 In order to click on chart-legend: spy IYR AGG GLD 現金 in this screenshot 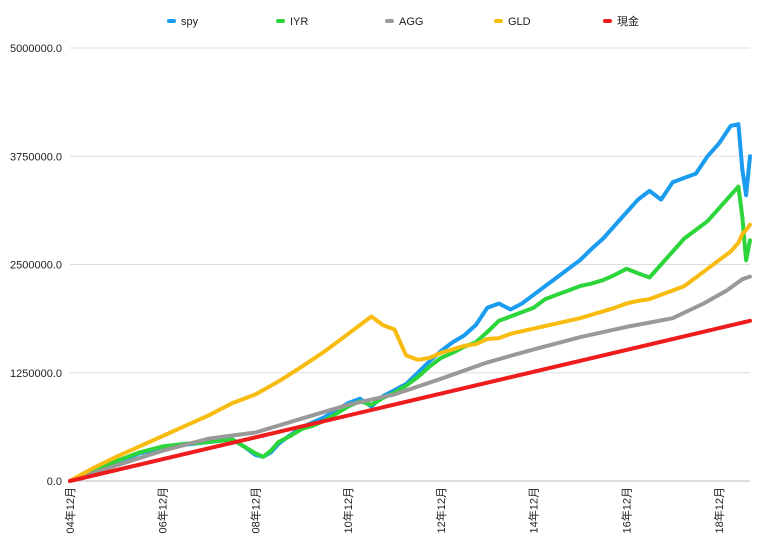, I will do `click(403, 21)`.